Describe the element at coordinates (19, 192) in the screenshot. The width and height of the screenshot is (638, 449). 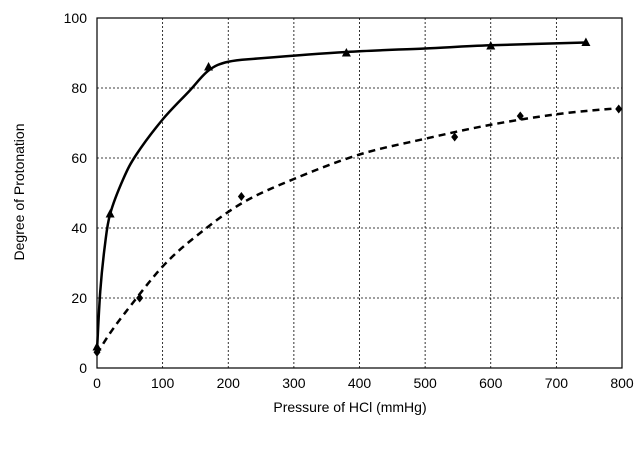
I see `y-axis-label: Degree of Protonation` at that location.